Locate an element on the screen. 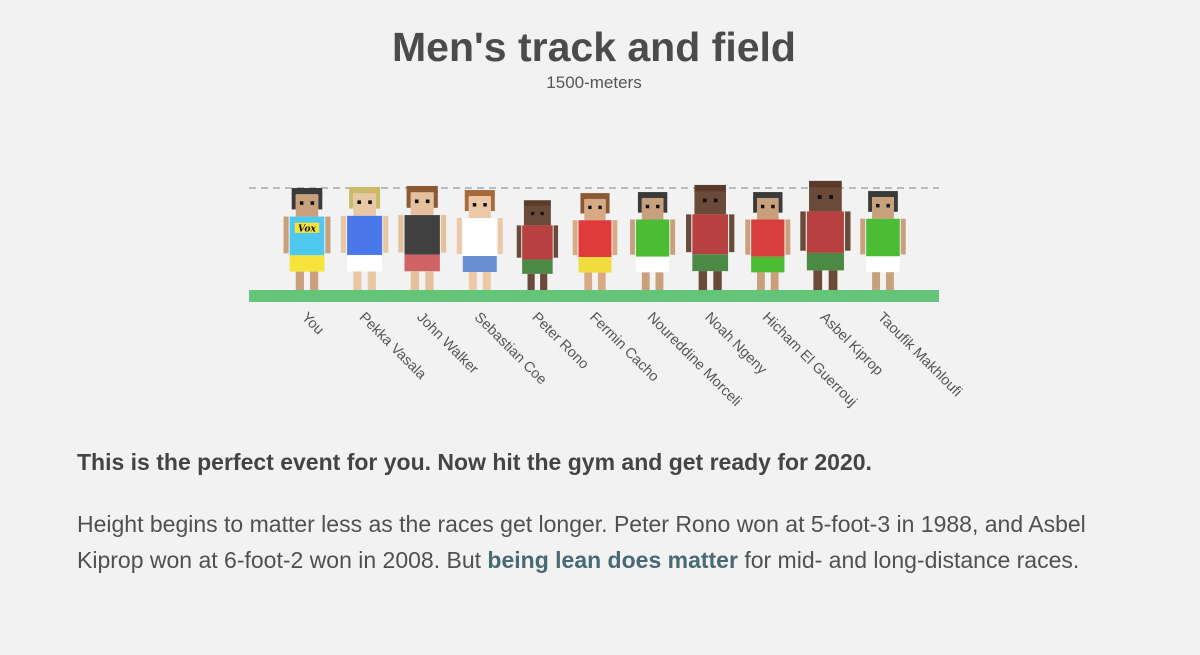 This screenshot has height=655, width=1200. athlete-figure: Vox is located at coordinates (307, 239).